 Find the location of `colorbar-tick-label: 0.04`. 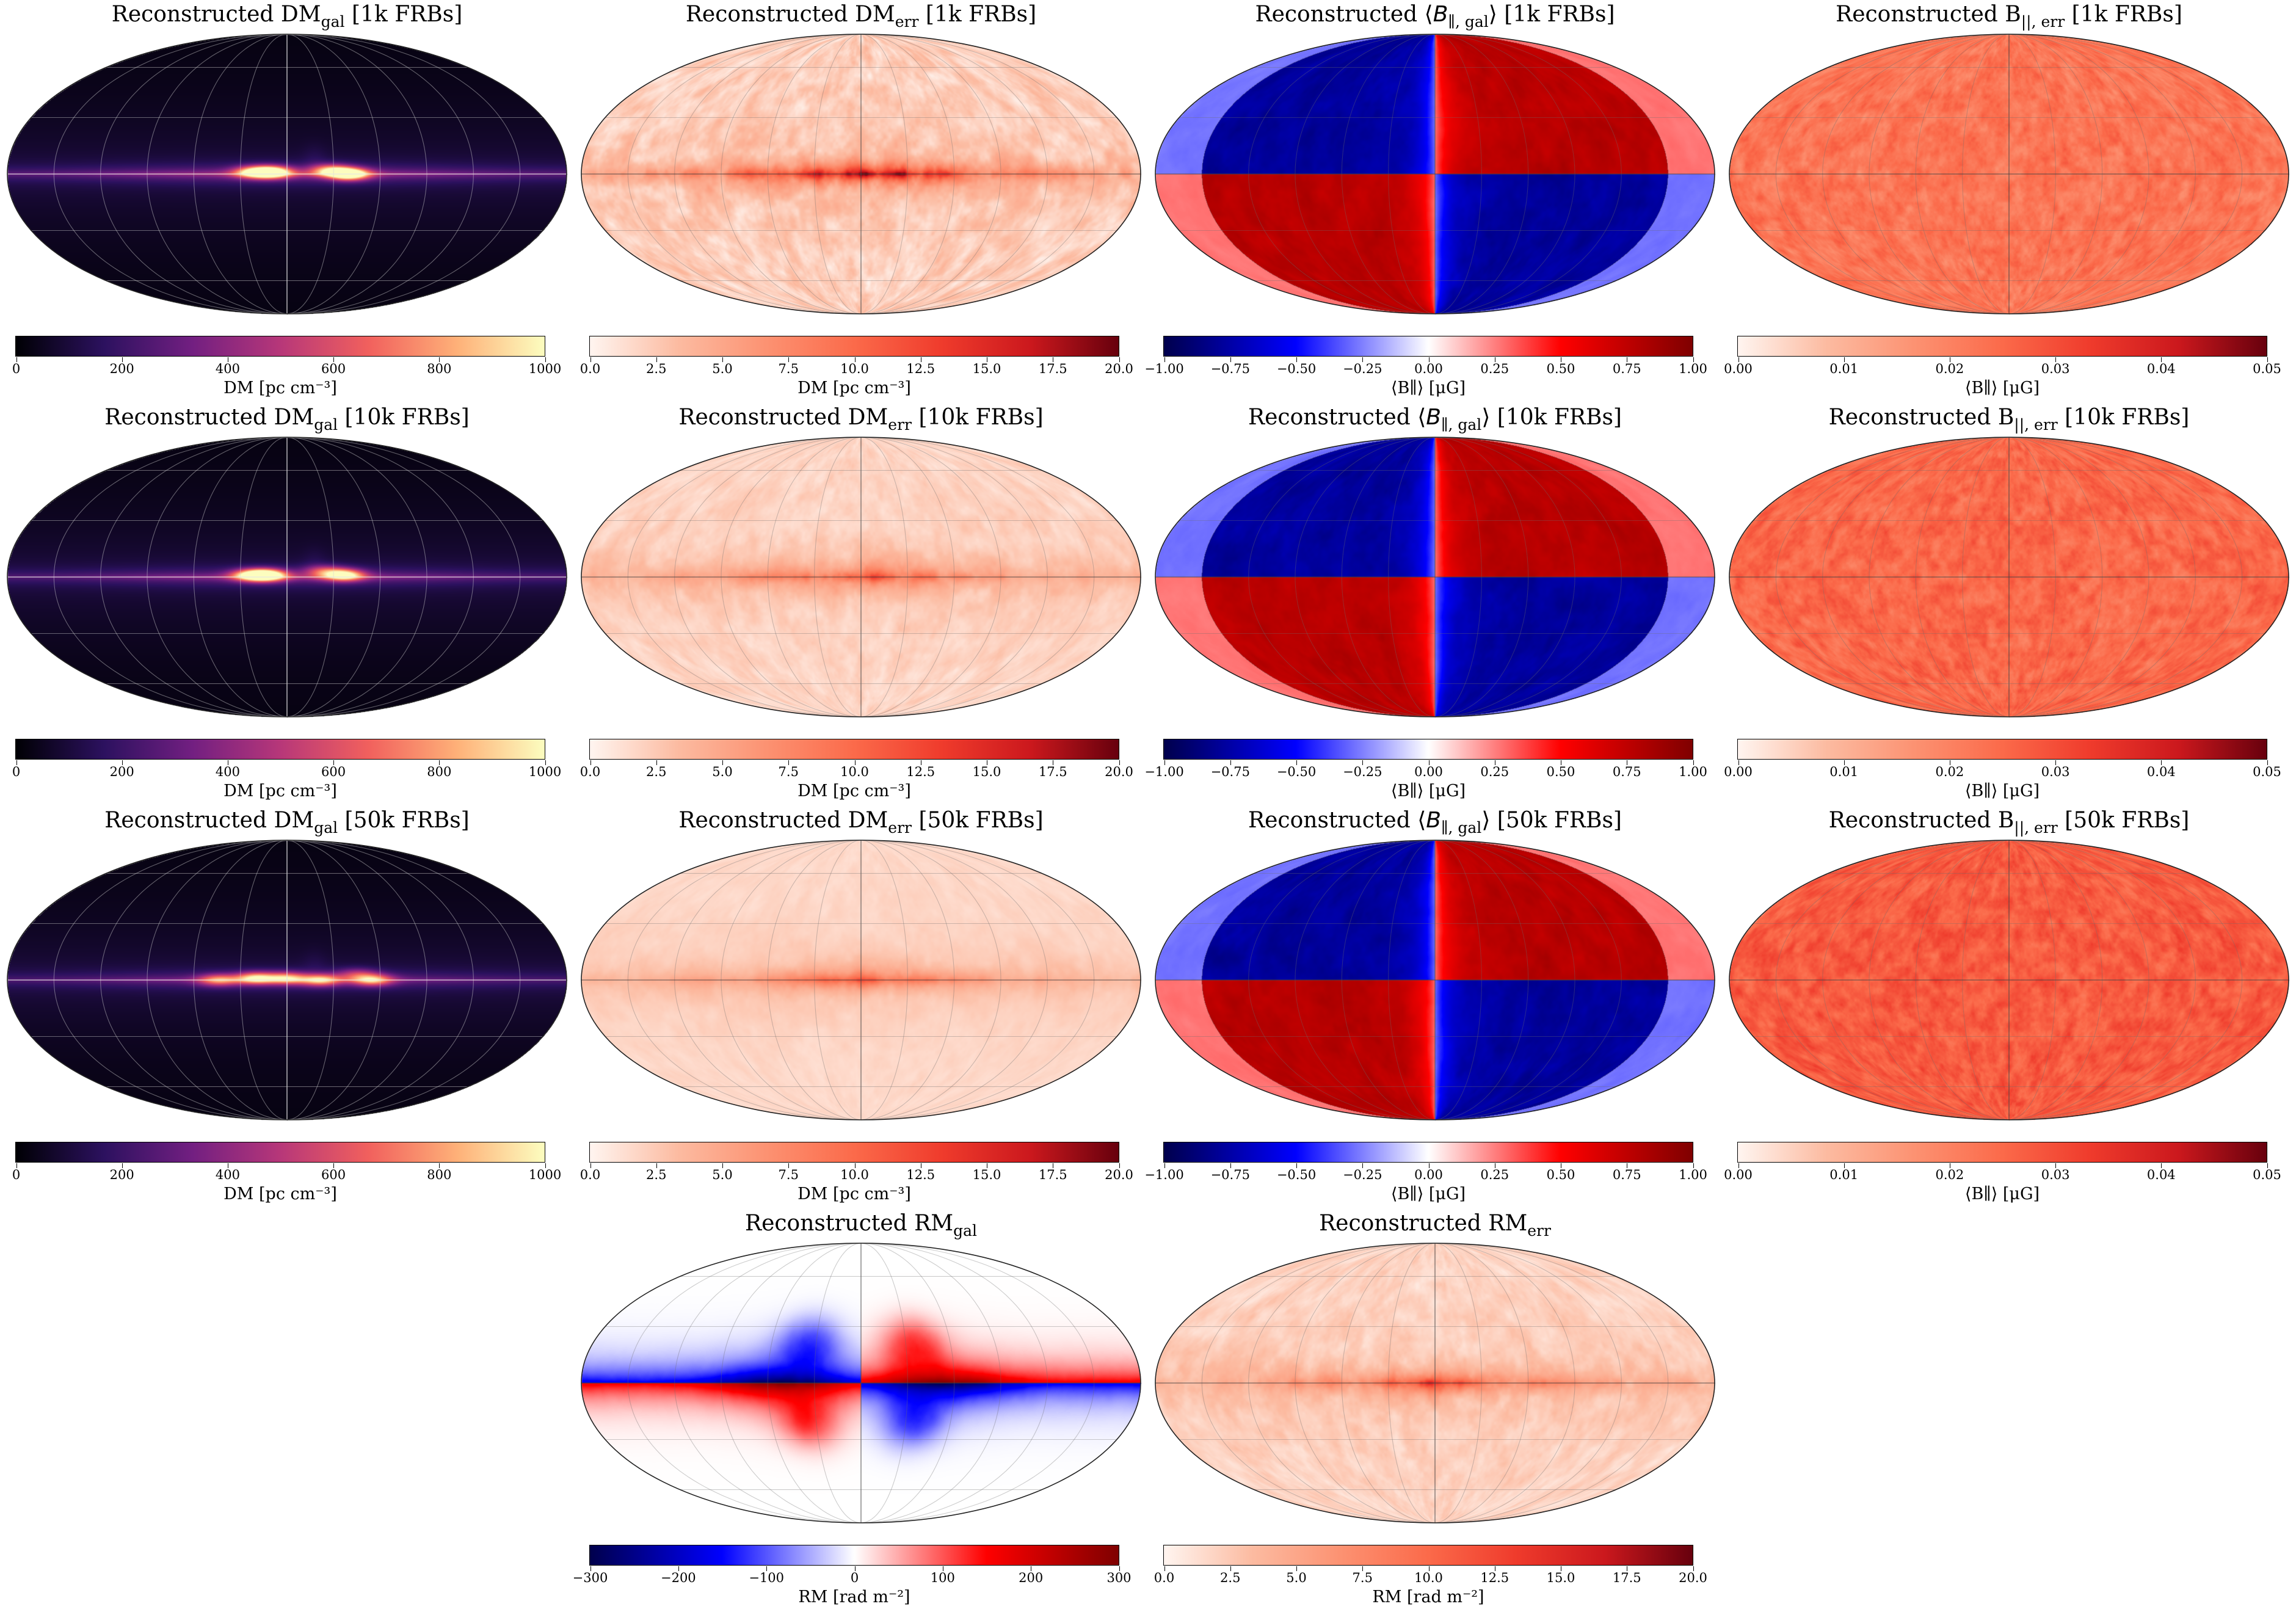

colorbar-tick-label: 0.04 is located at coordinates (2161, 1174).